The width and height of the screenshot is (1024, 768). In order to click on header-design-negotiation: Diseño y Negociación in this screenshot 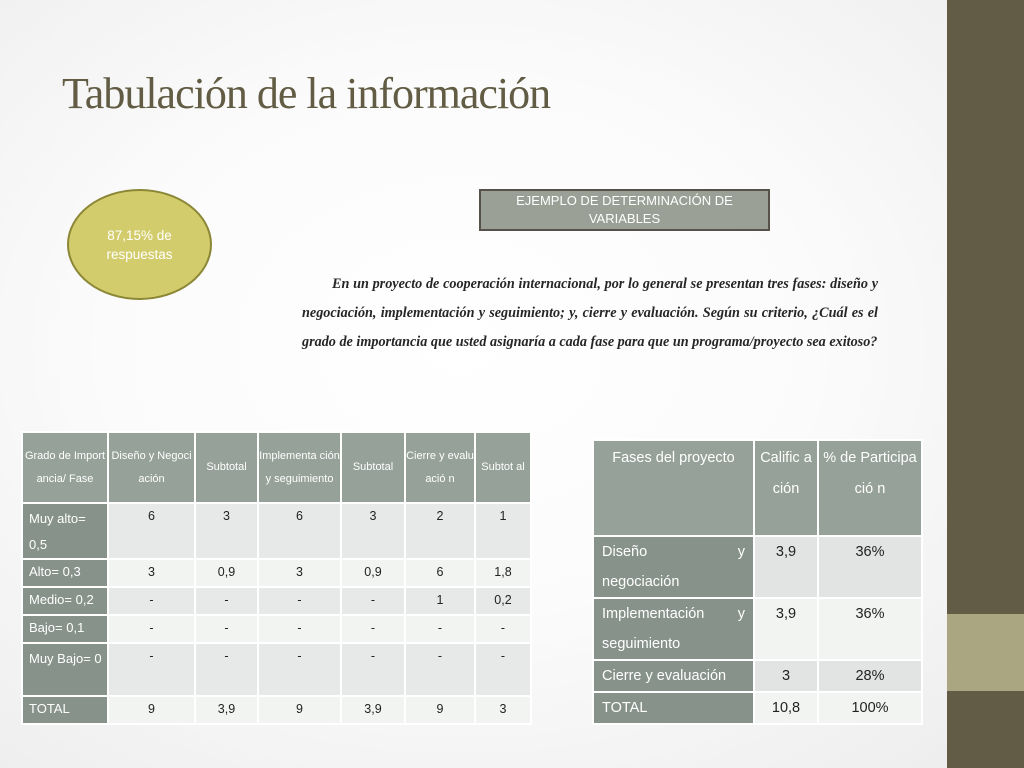, I will do `click(151, 467)`.